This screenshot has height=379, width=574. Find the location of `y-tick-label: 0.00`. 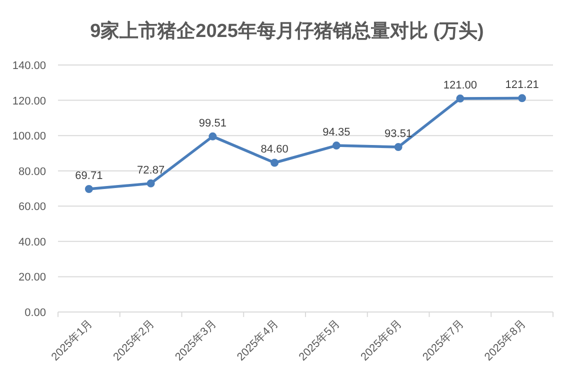

y-tick-label: 0.00 is located at coordinates (35, 313).